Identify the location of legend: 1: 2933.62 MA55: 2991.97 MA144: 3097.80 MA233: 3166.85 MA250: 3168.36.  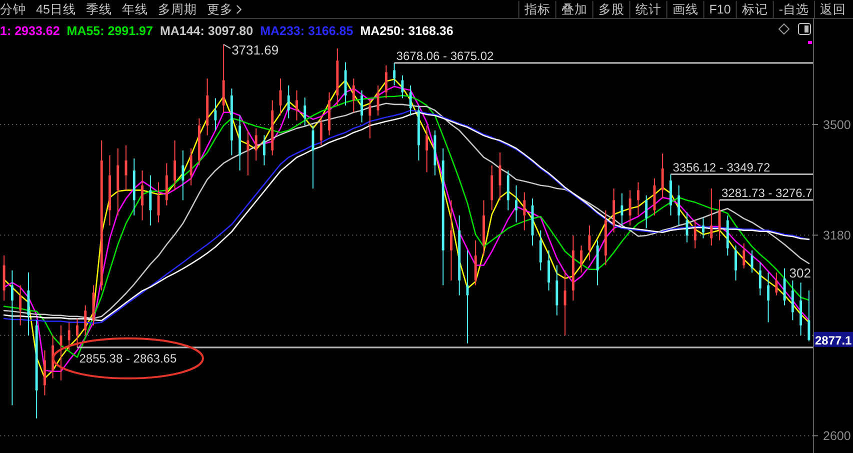
(227, 31).